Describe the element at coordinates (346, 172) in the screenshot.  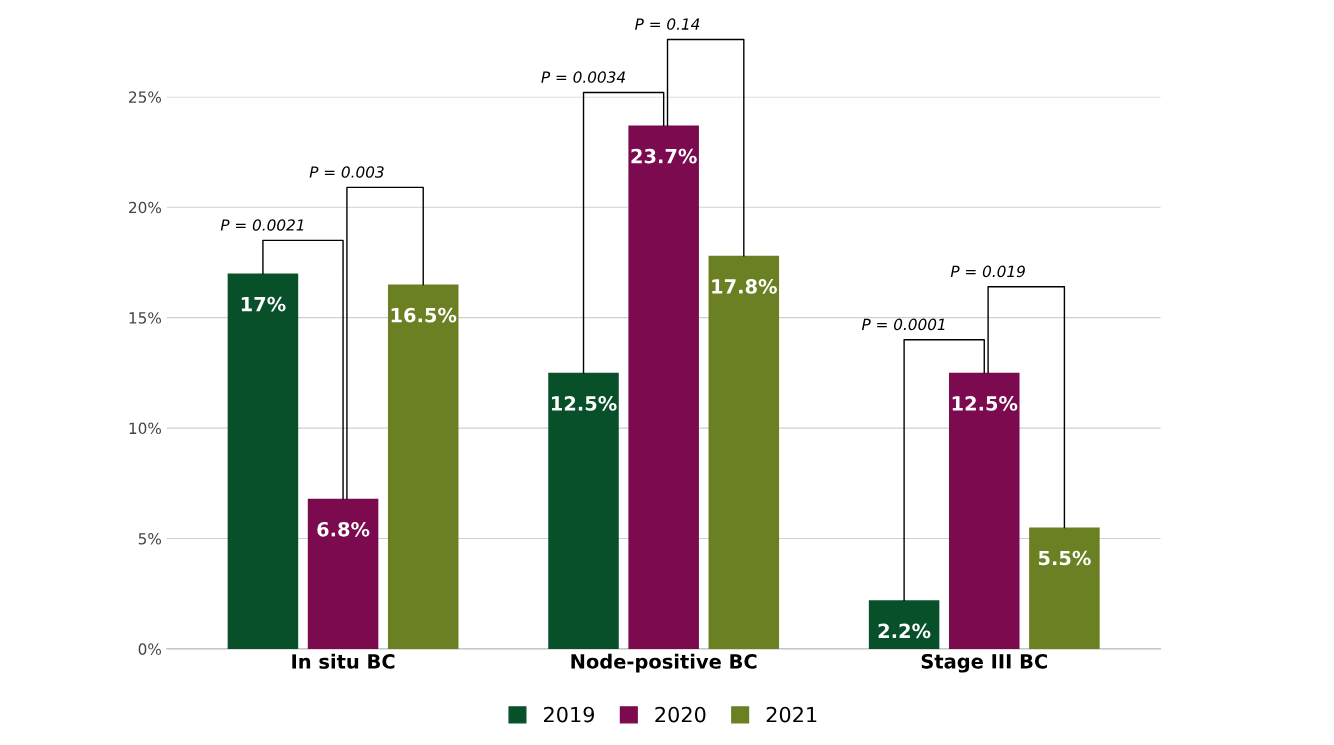
I see `annotation: P = 0.003` at that location.